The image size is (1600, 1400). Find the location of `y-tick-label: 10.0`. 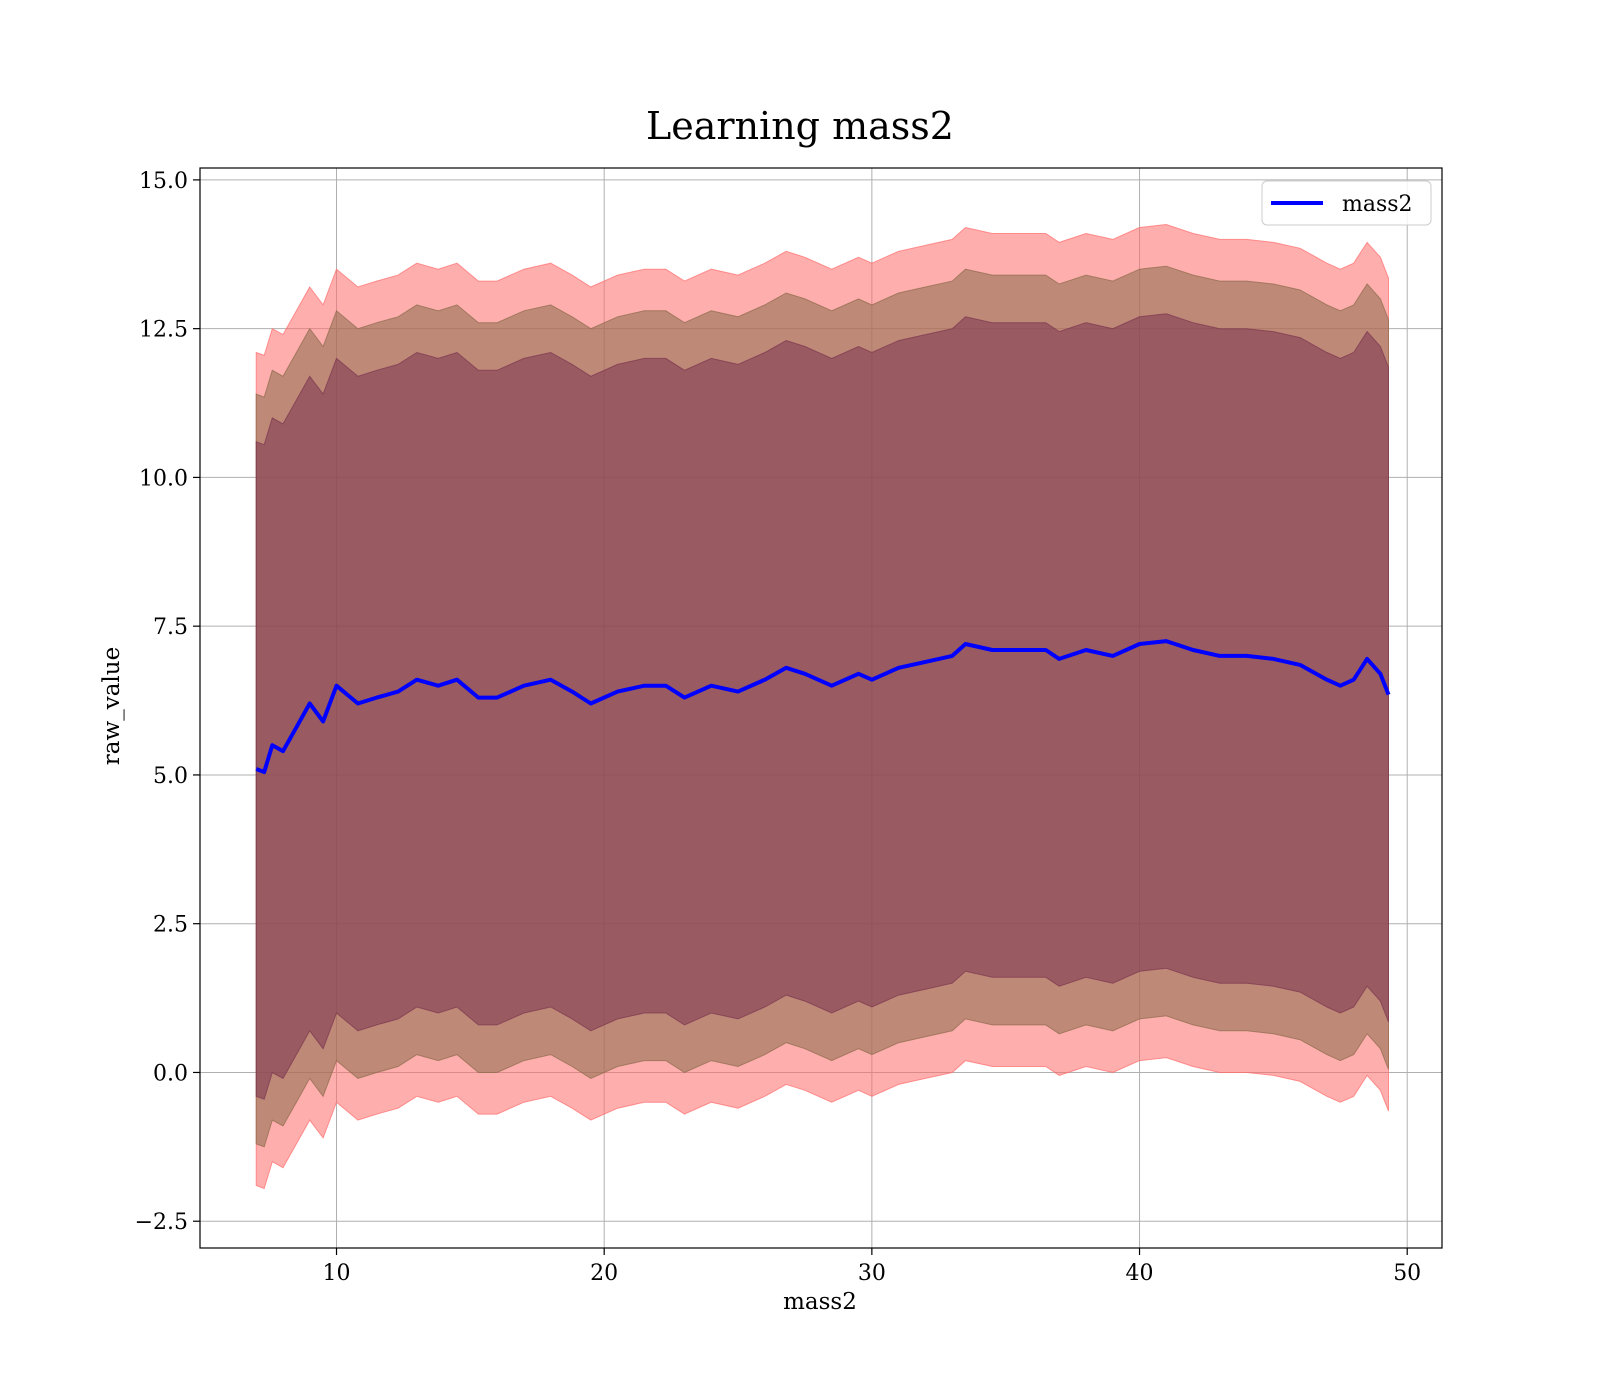

y-tick-label: 10.0 is located at coordinates (163, 478).